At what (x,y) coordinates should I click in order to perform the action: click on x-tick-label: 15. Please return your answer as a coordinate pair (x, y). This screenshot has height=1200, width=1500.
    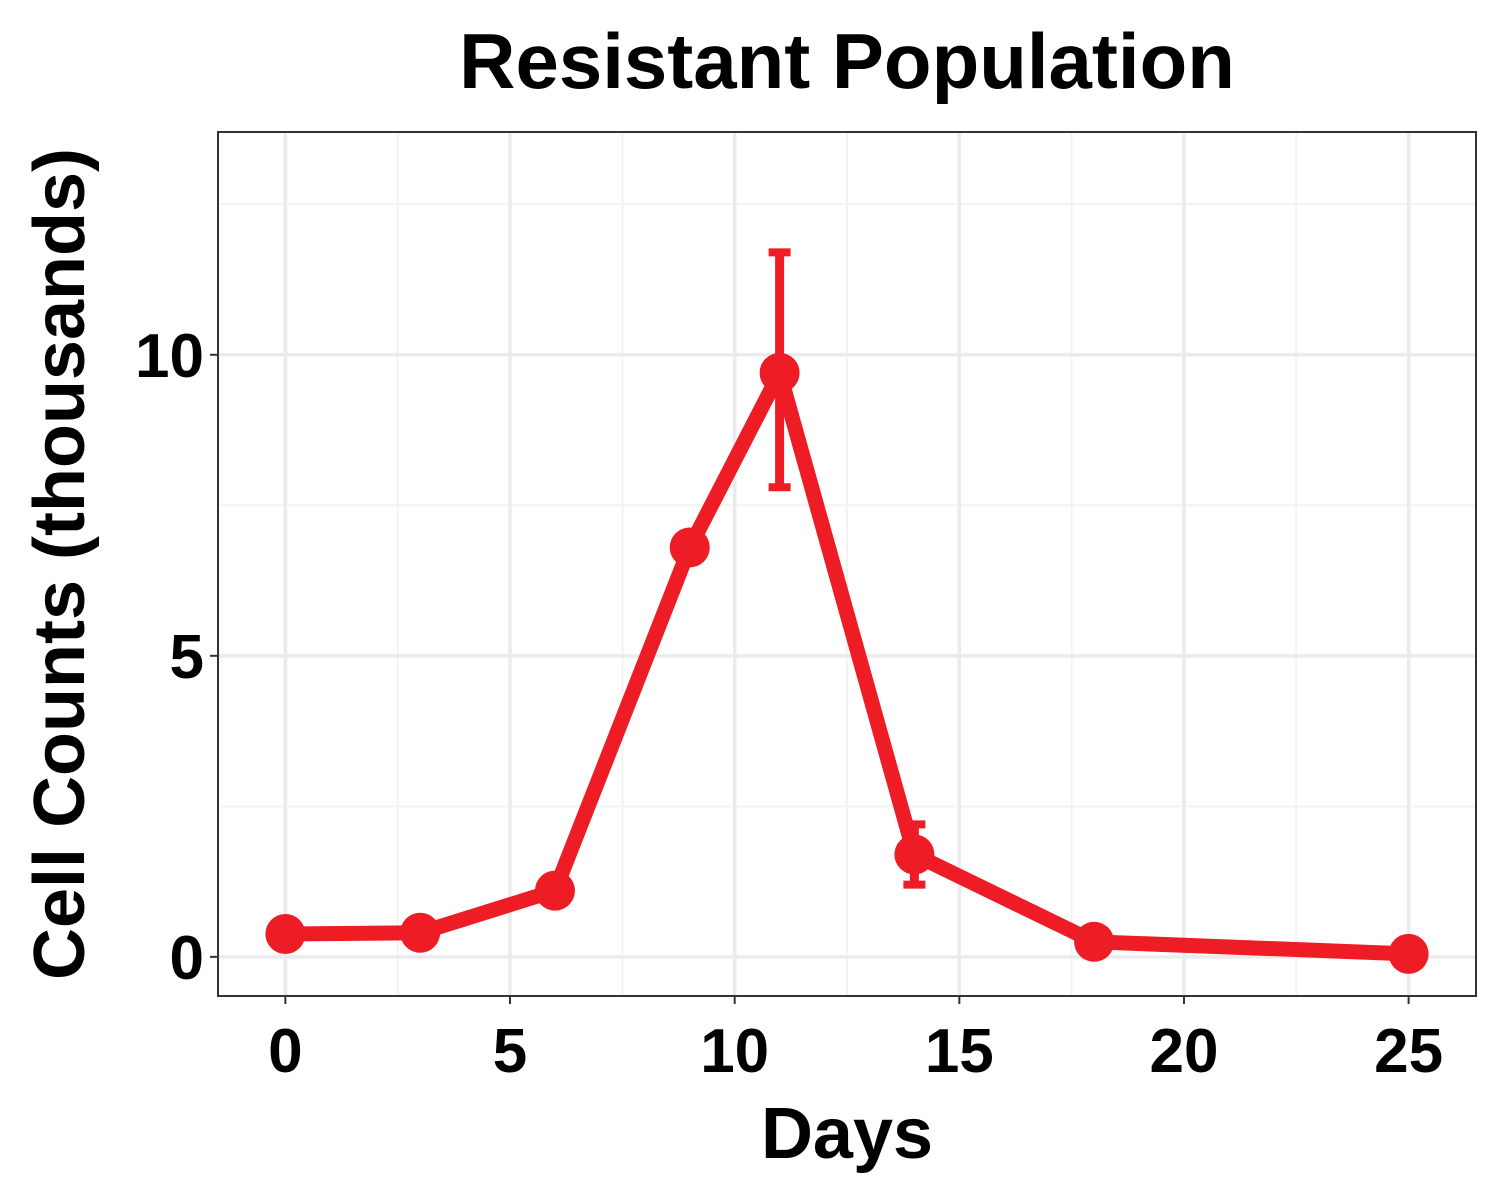
    Looking at the image, I should click on (959, 1051).